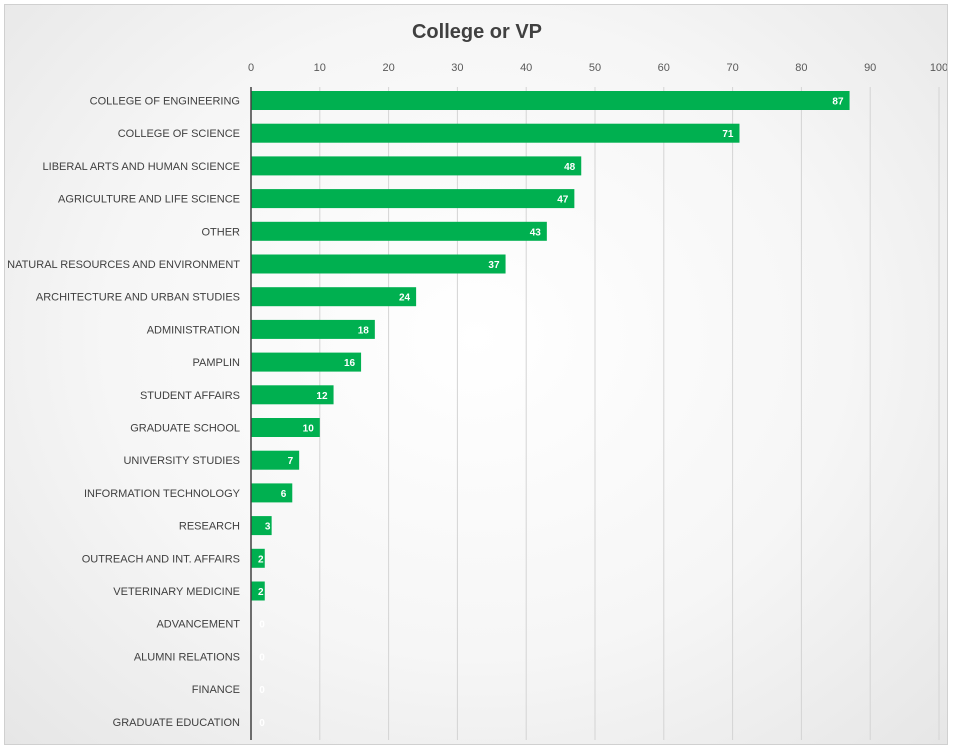 The image size is (954, 749). What do you see at coordinates (176, 723) in the screenshot?
I see `category-label: GRADUATE EDUCATION` at bounding box center [176, 723].